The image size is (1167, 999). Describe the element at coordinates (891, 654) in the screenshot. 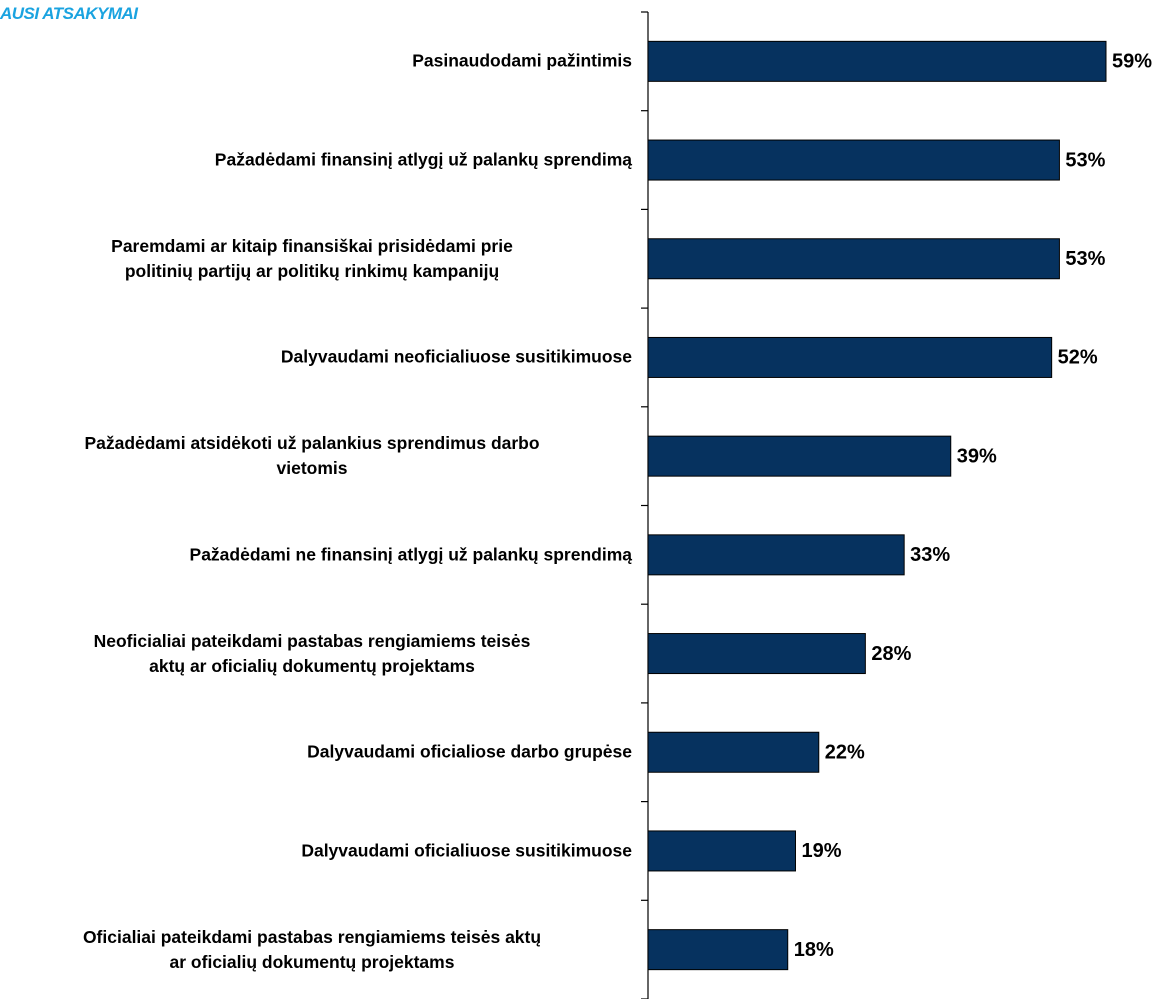

I see `value-label: 28%` at that location.